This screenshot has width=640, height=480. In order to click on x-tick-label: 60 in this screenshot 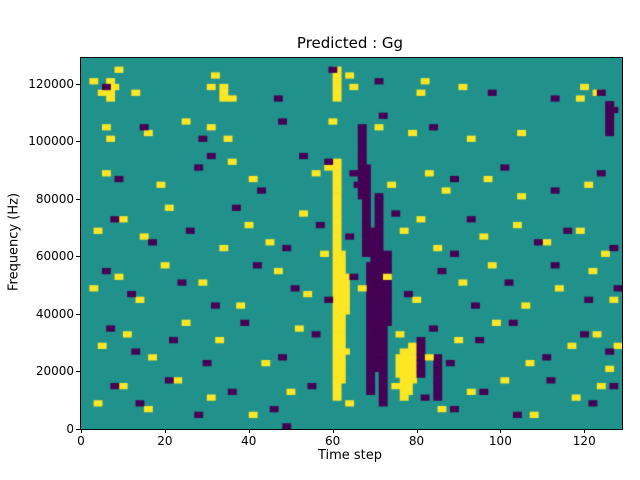, I will do `click(332, 441)`.